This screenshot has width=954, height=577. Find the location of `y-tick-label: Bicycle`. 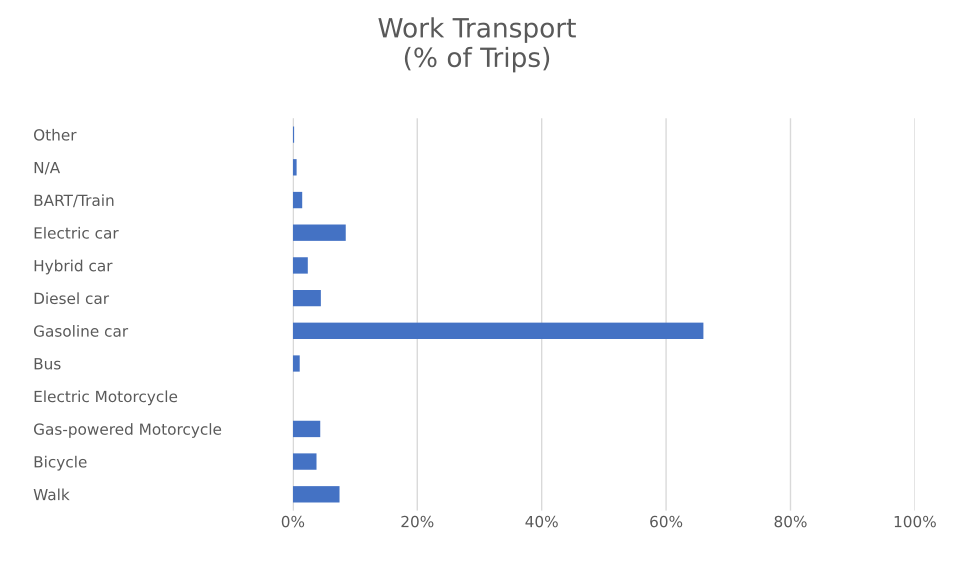

y-tick-label: Bicycle is located at coordinates (60, 463).